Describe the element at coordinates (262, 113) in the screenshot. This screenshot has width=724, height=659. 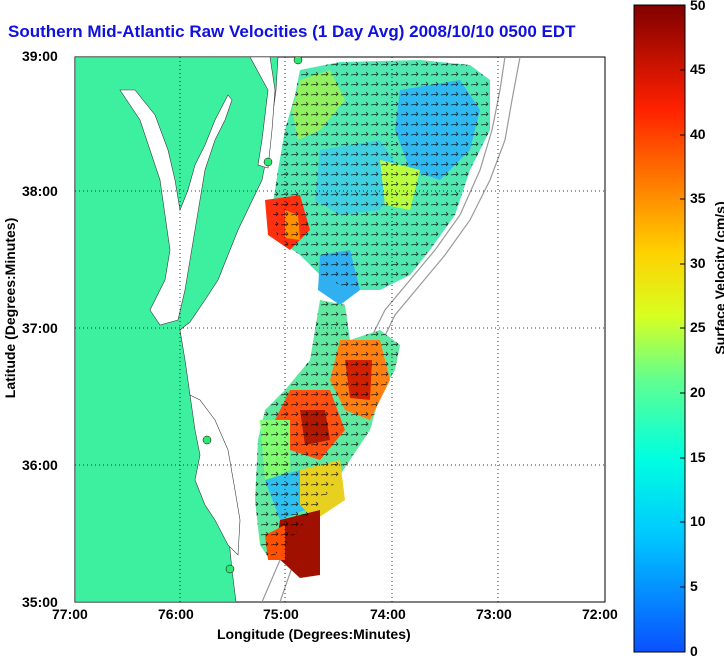
I see `delaware-bay` at that location.